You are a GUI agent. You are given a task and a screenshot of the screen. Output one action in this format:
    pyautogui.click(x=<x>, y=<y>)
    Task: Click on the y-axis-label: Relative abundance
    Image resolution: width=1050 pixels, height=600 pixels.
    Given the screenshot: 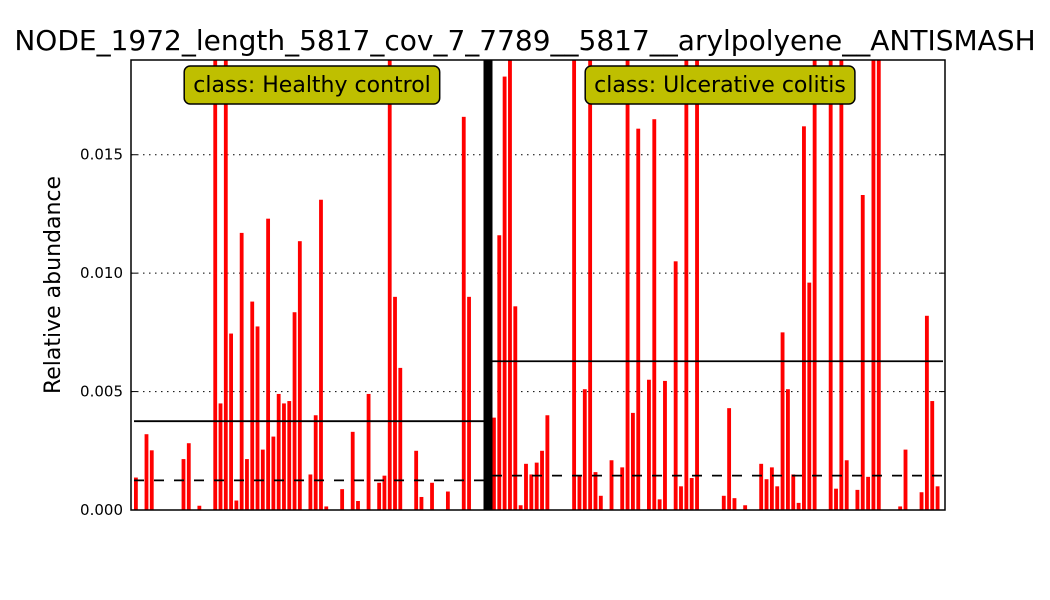 What is the action you would take?
    pyautogui.click(x=53, y=285)
    